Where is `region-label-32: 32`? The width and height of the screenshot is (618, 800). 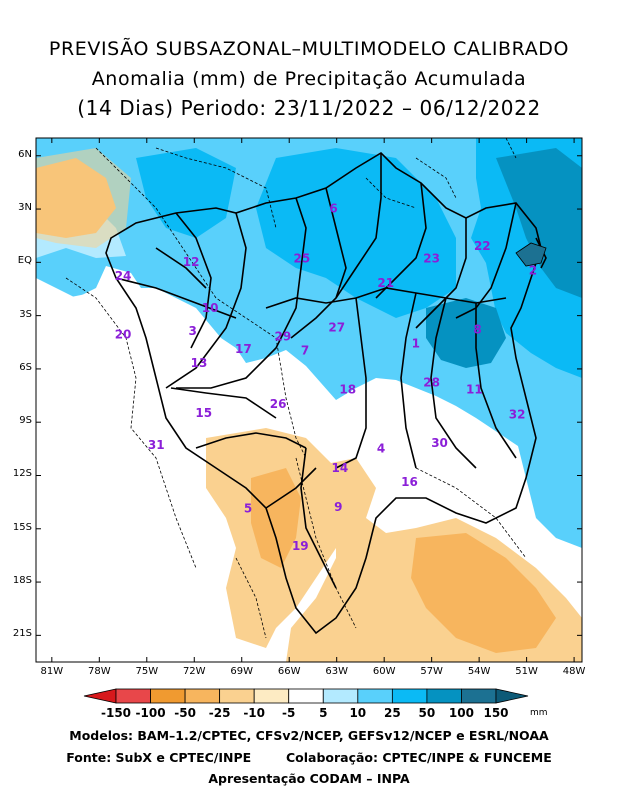 region-label-32: 32 is located at coordinates (517, 415).